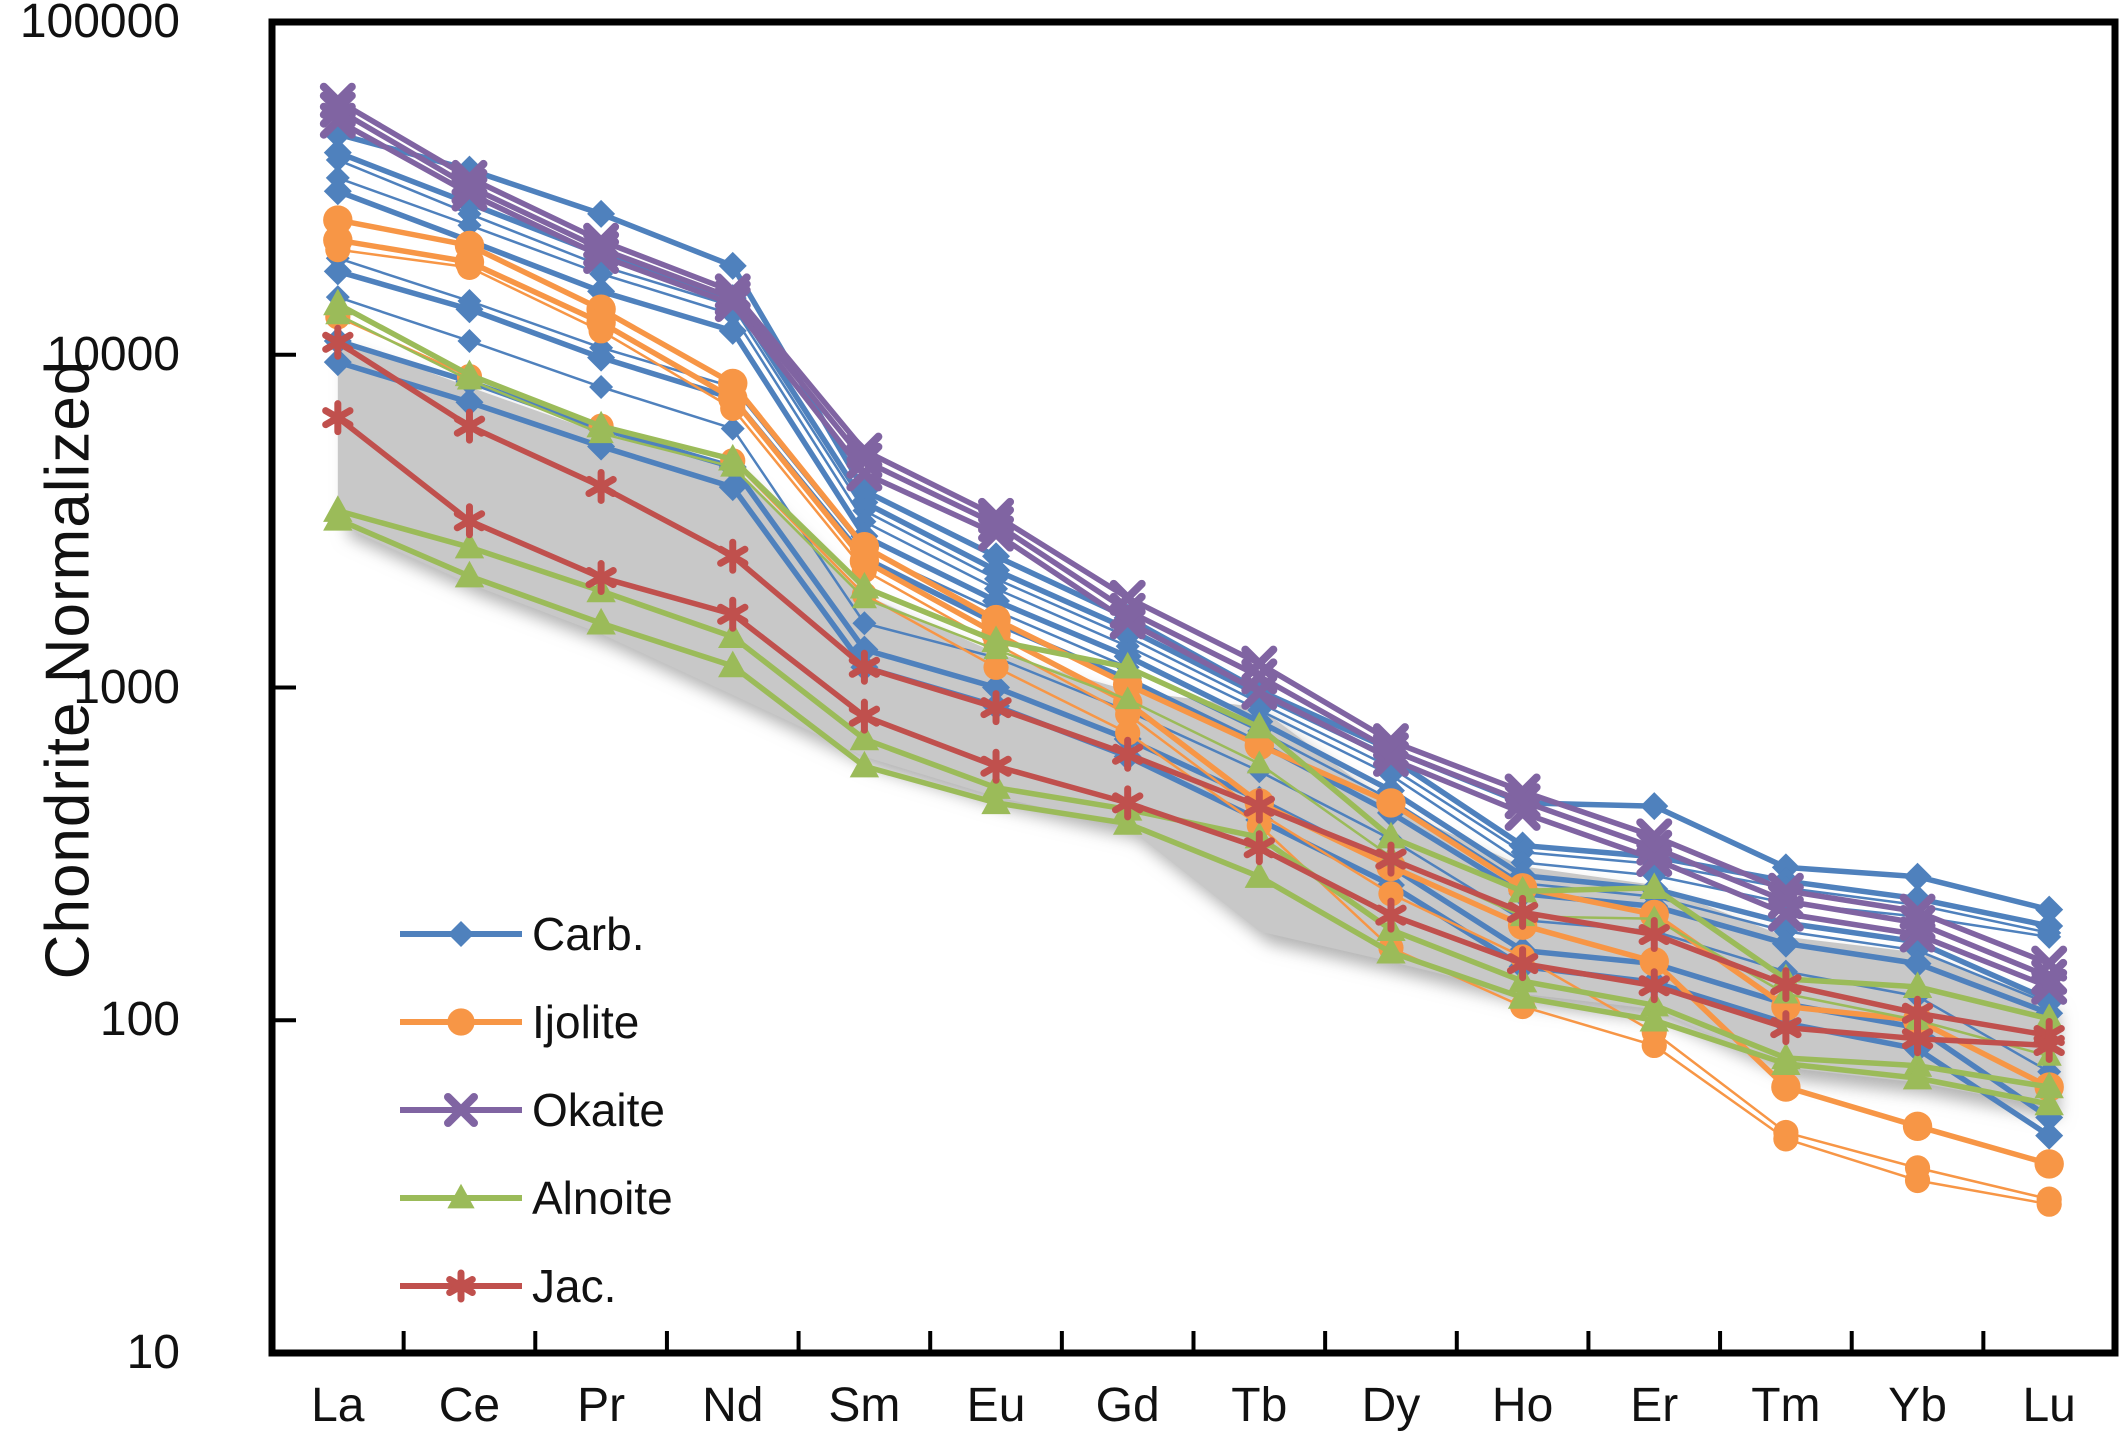 The width and height of the screenshot is (2128, 1451). I want to click on legend: Carb. Ijolite Okaite Alnoite Jac., so click(534, 1124).